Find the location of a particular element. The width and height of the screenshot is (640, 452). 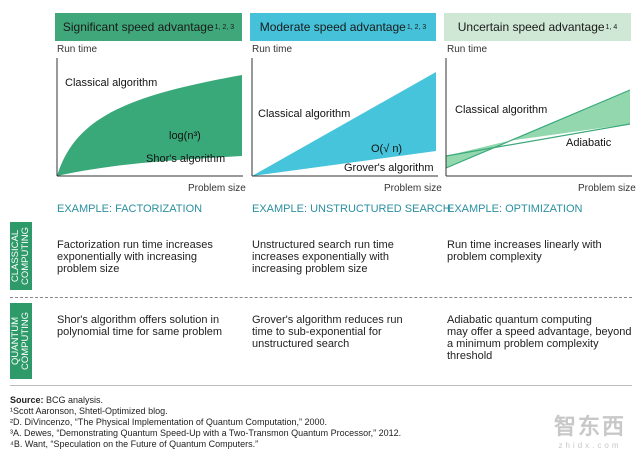

panel3-adiabatic-line is located at coordinates (538, 129).